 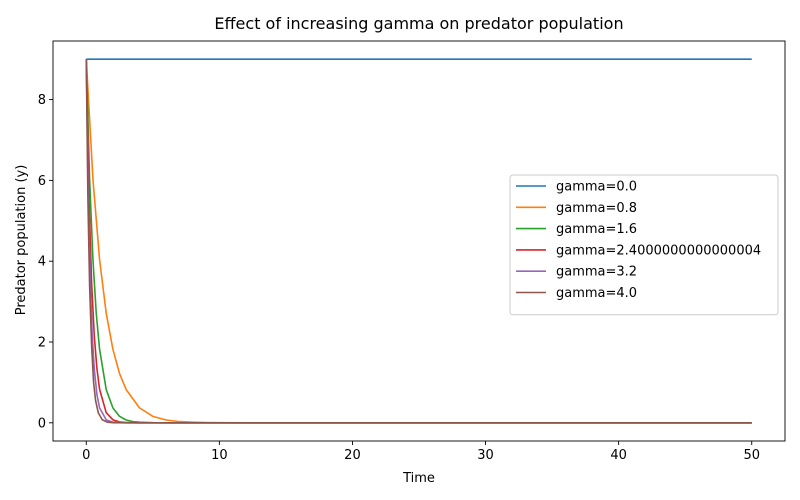 What do you see at coordinates (596, 272) in the screenshot?
I see `legend-entry-4: gamma=3.2` at bounding box center [596, 272].